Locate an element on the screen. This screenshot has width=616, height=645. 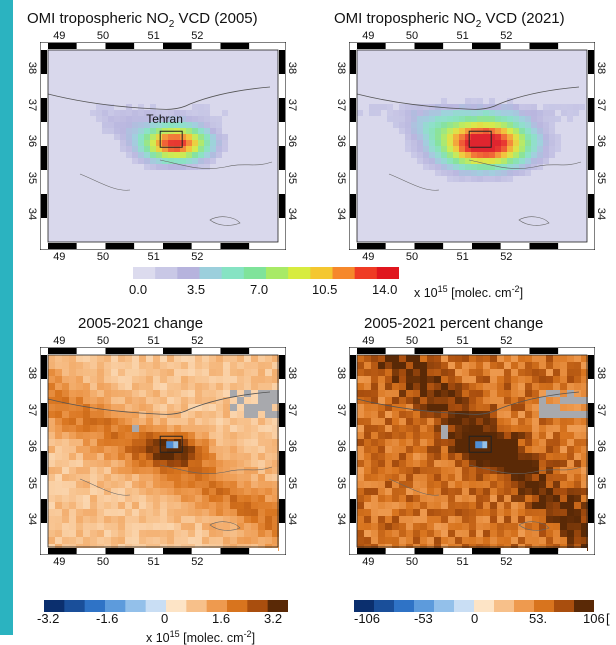
cbar-change-tick: -1.6 is located at coordinates (107, 618).